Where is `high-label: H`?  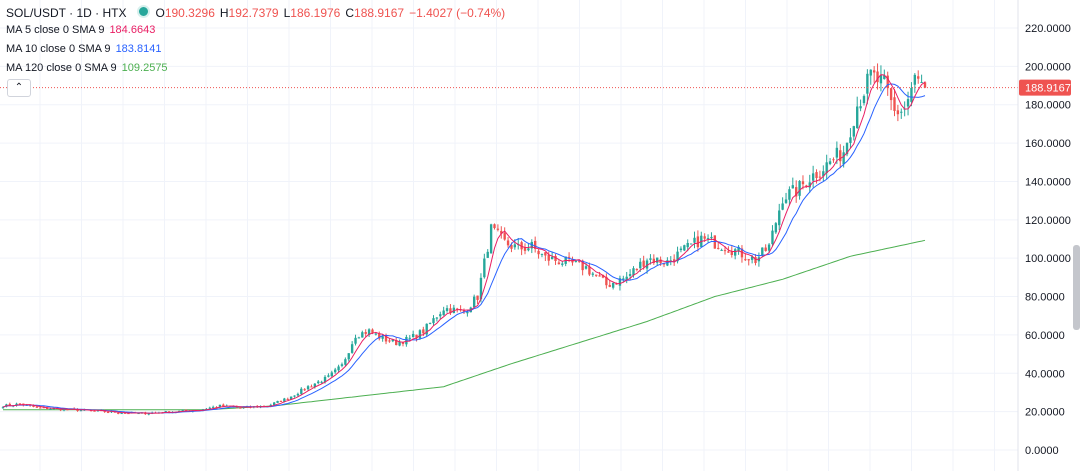
high-label: H is located at coordinates (224, 13).